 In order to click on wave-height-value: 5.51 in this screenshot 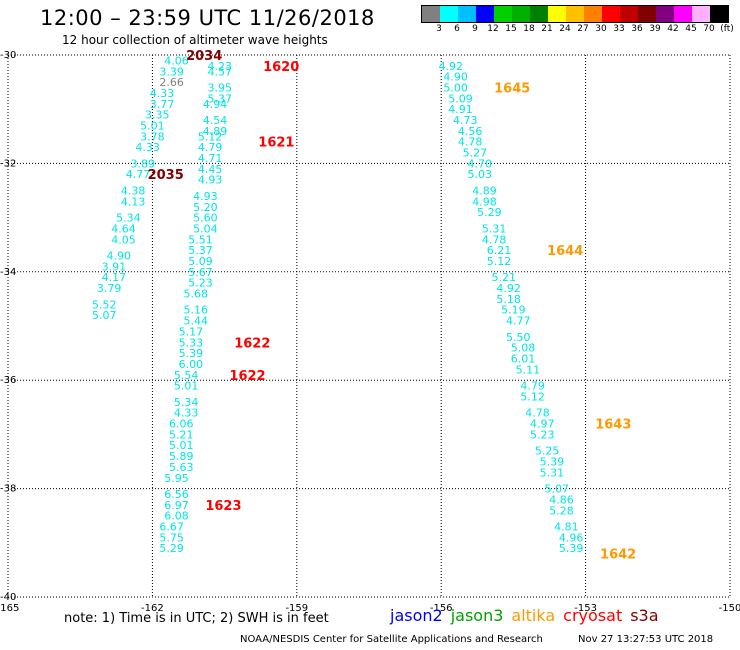, I will do `click(200, 239)`.